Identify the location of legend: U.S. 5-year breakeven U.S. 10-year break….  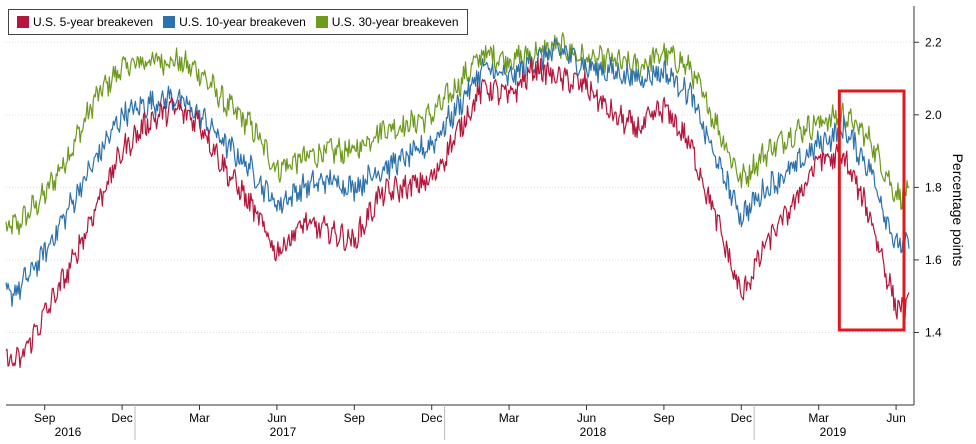
(238, 22).